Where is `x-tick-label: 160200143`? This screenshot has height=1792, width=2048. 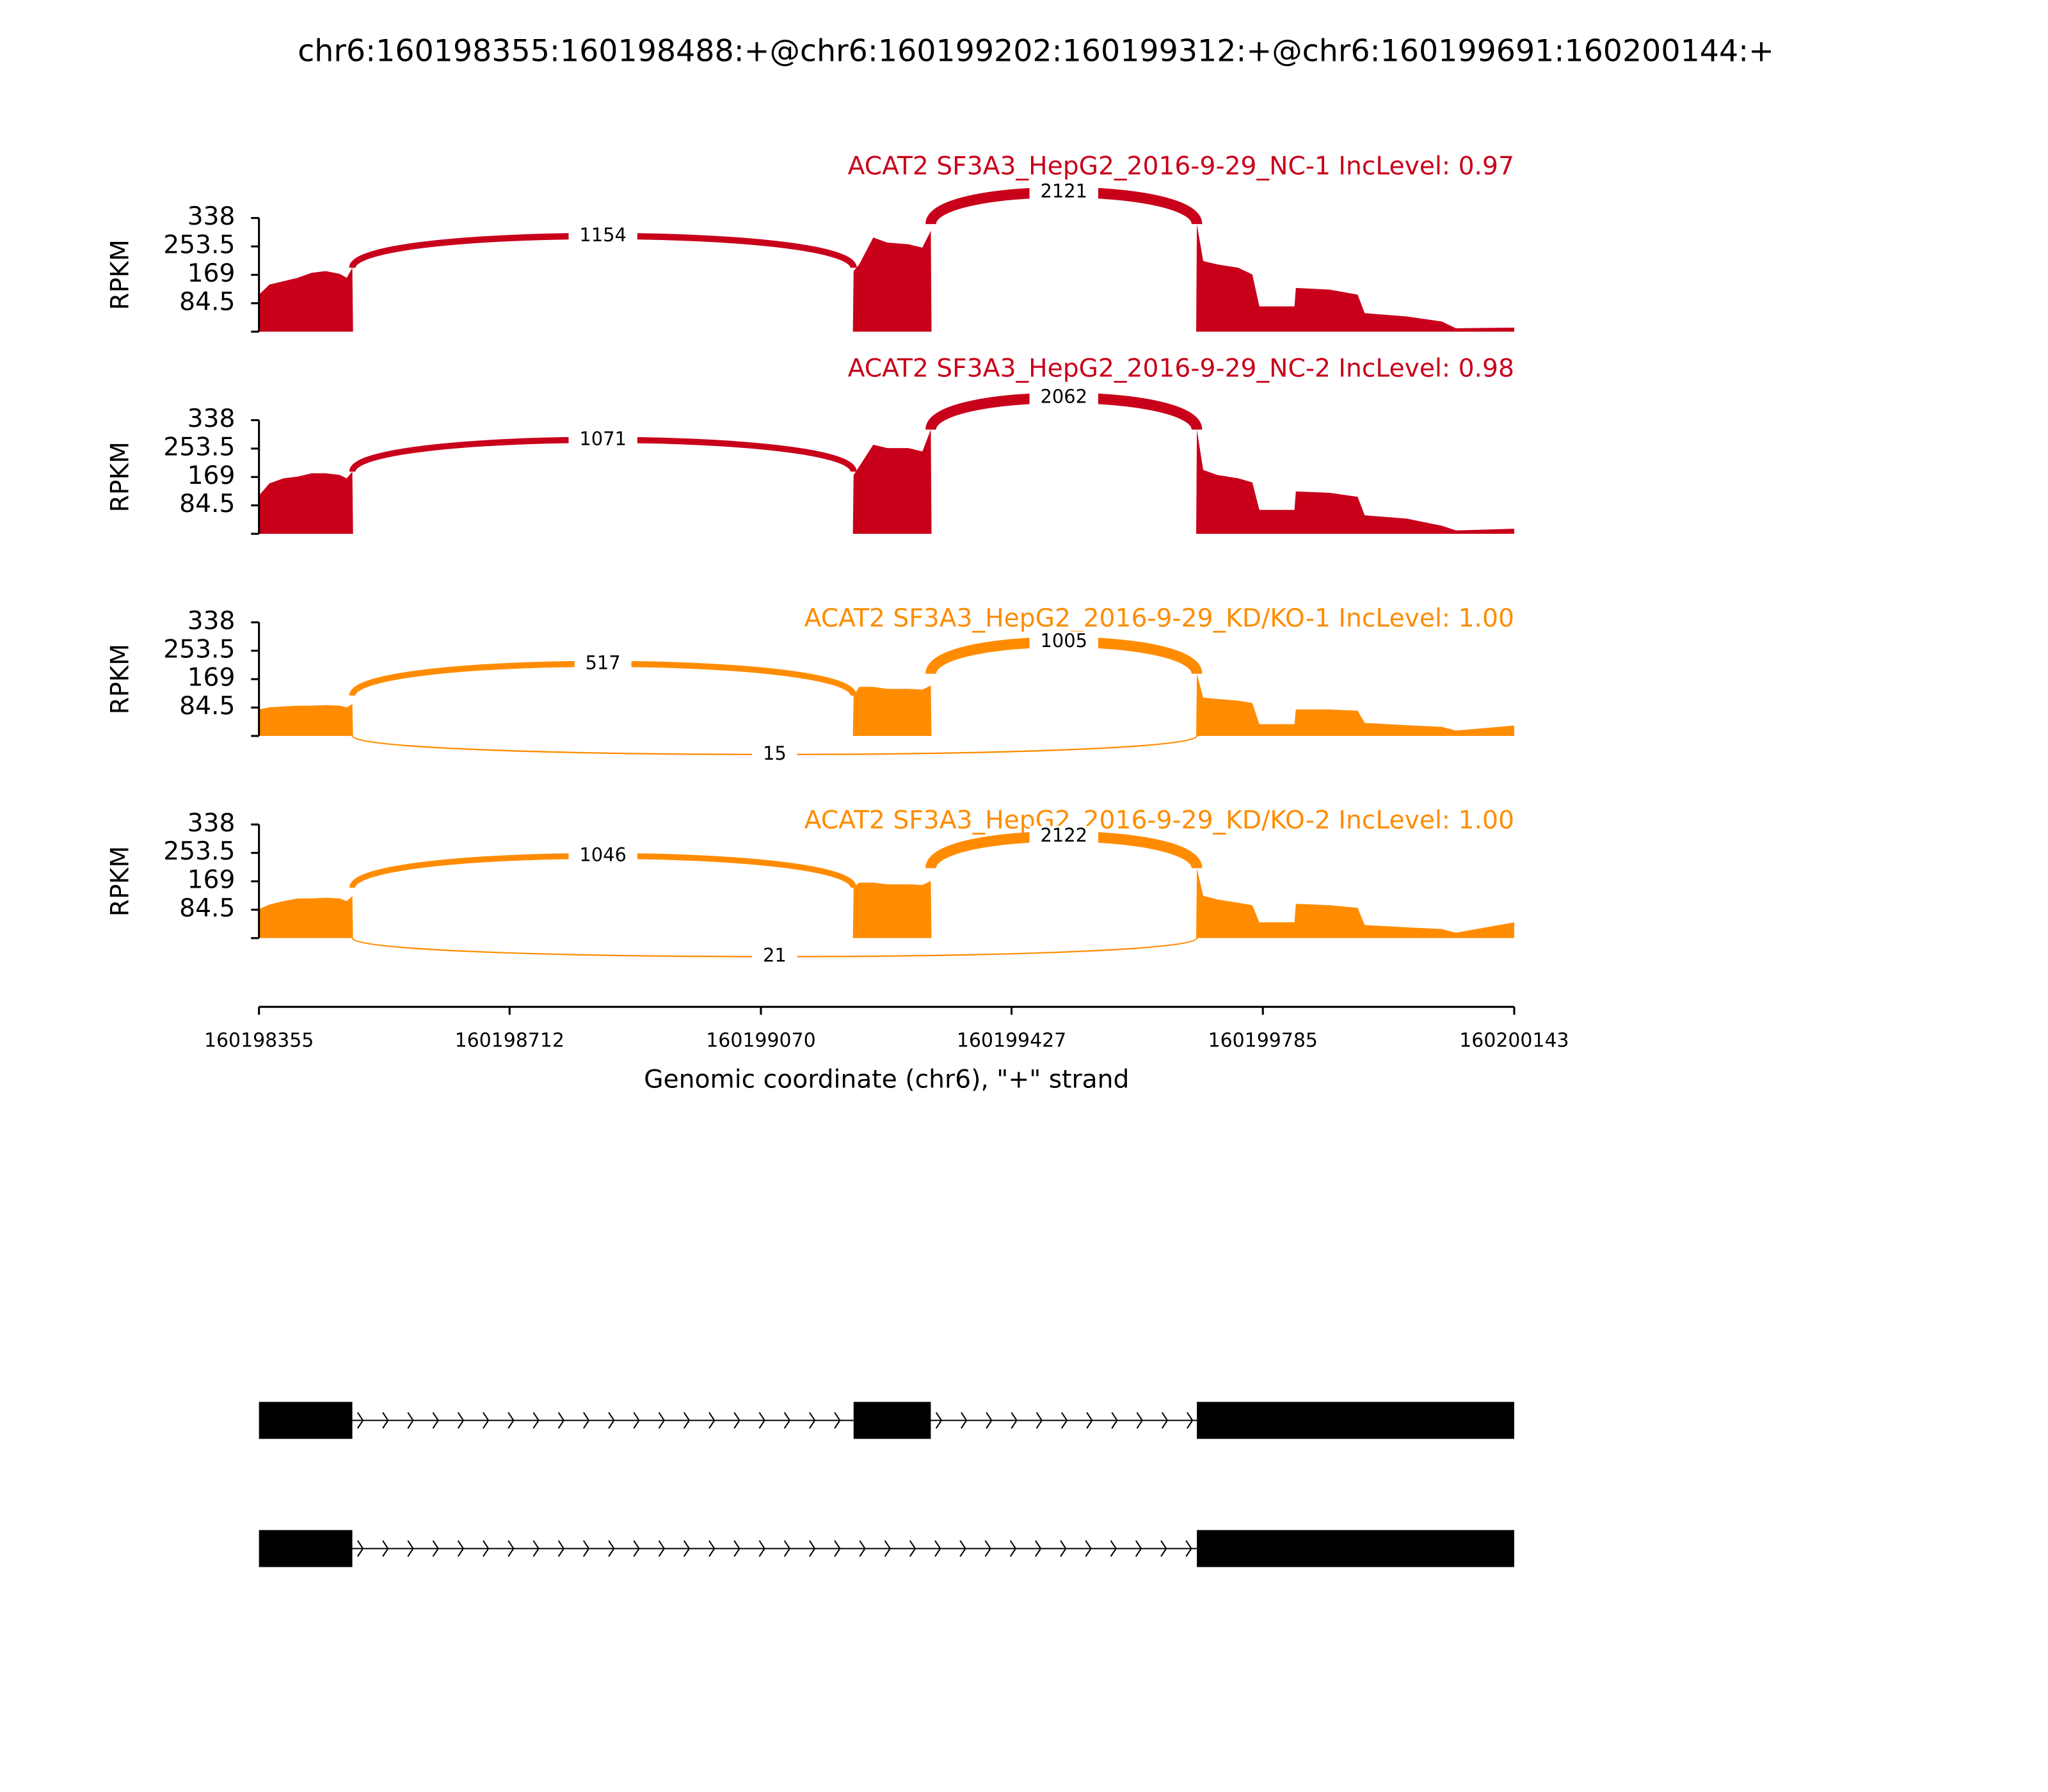
x-tick-label: 160200143 is located at coordinates (1514, 1040).